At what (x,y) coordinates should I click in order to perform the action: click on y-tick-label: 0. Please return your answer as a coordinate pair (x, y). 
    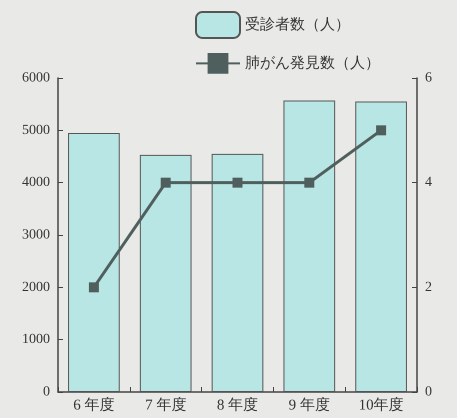
    Looking at the image, I should click on (46, 392).